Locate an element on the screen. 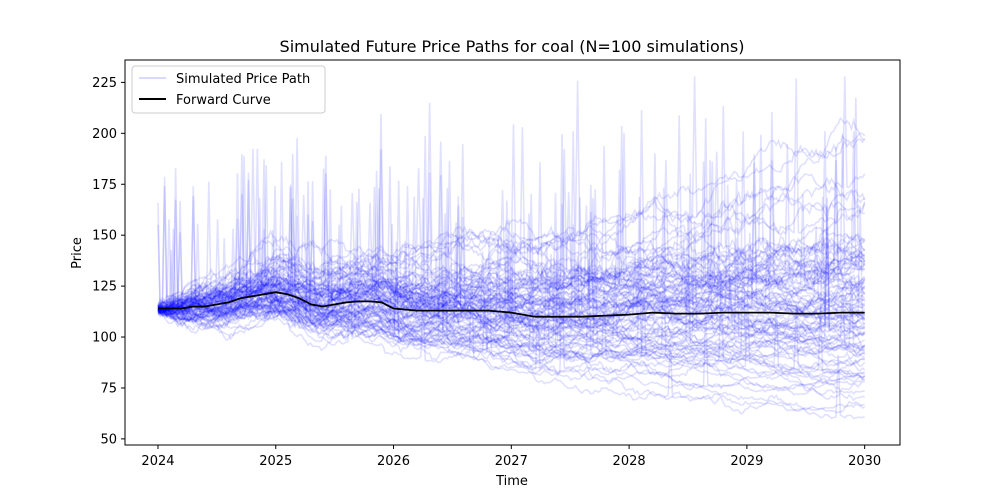 This screenshot has width=1000, height=500. forward-curve-line is located at coordinates (511, 304).